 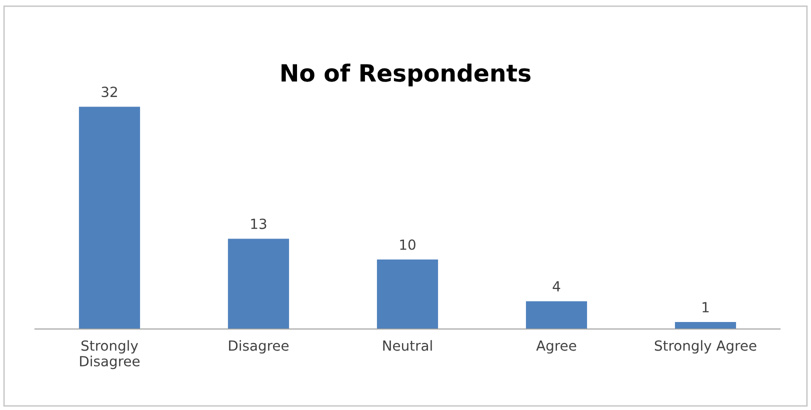 What do you see at coordinates (407, 345) in the screenshot?
I see `x-tick-label: Neutral` at bounding box center [407, 345].